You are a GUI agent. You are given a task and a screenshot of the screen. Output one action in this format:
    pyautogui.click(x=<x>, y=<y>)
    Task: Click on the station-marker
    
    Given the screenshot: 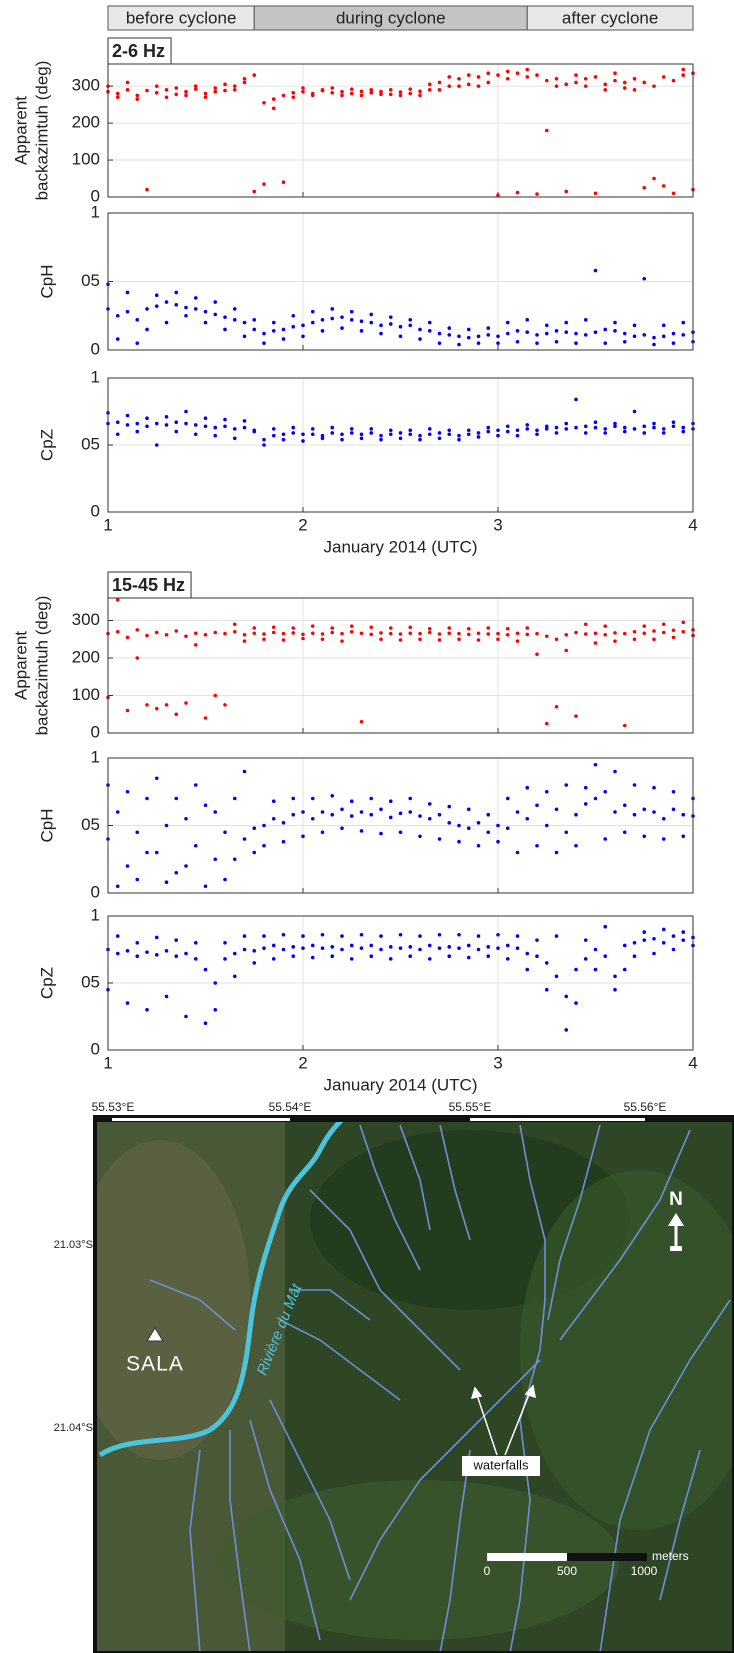 What is the action you would take?
    pyautogui.click(x=155, y=1334)
    